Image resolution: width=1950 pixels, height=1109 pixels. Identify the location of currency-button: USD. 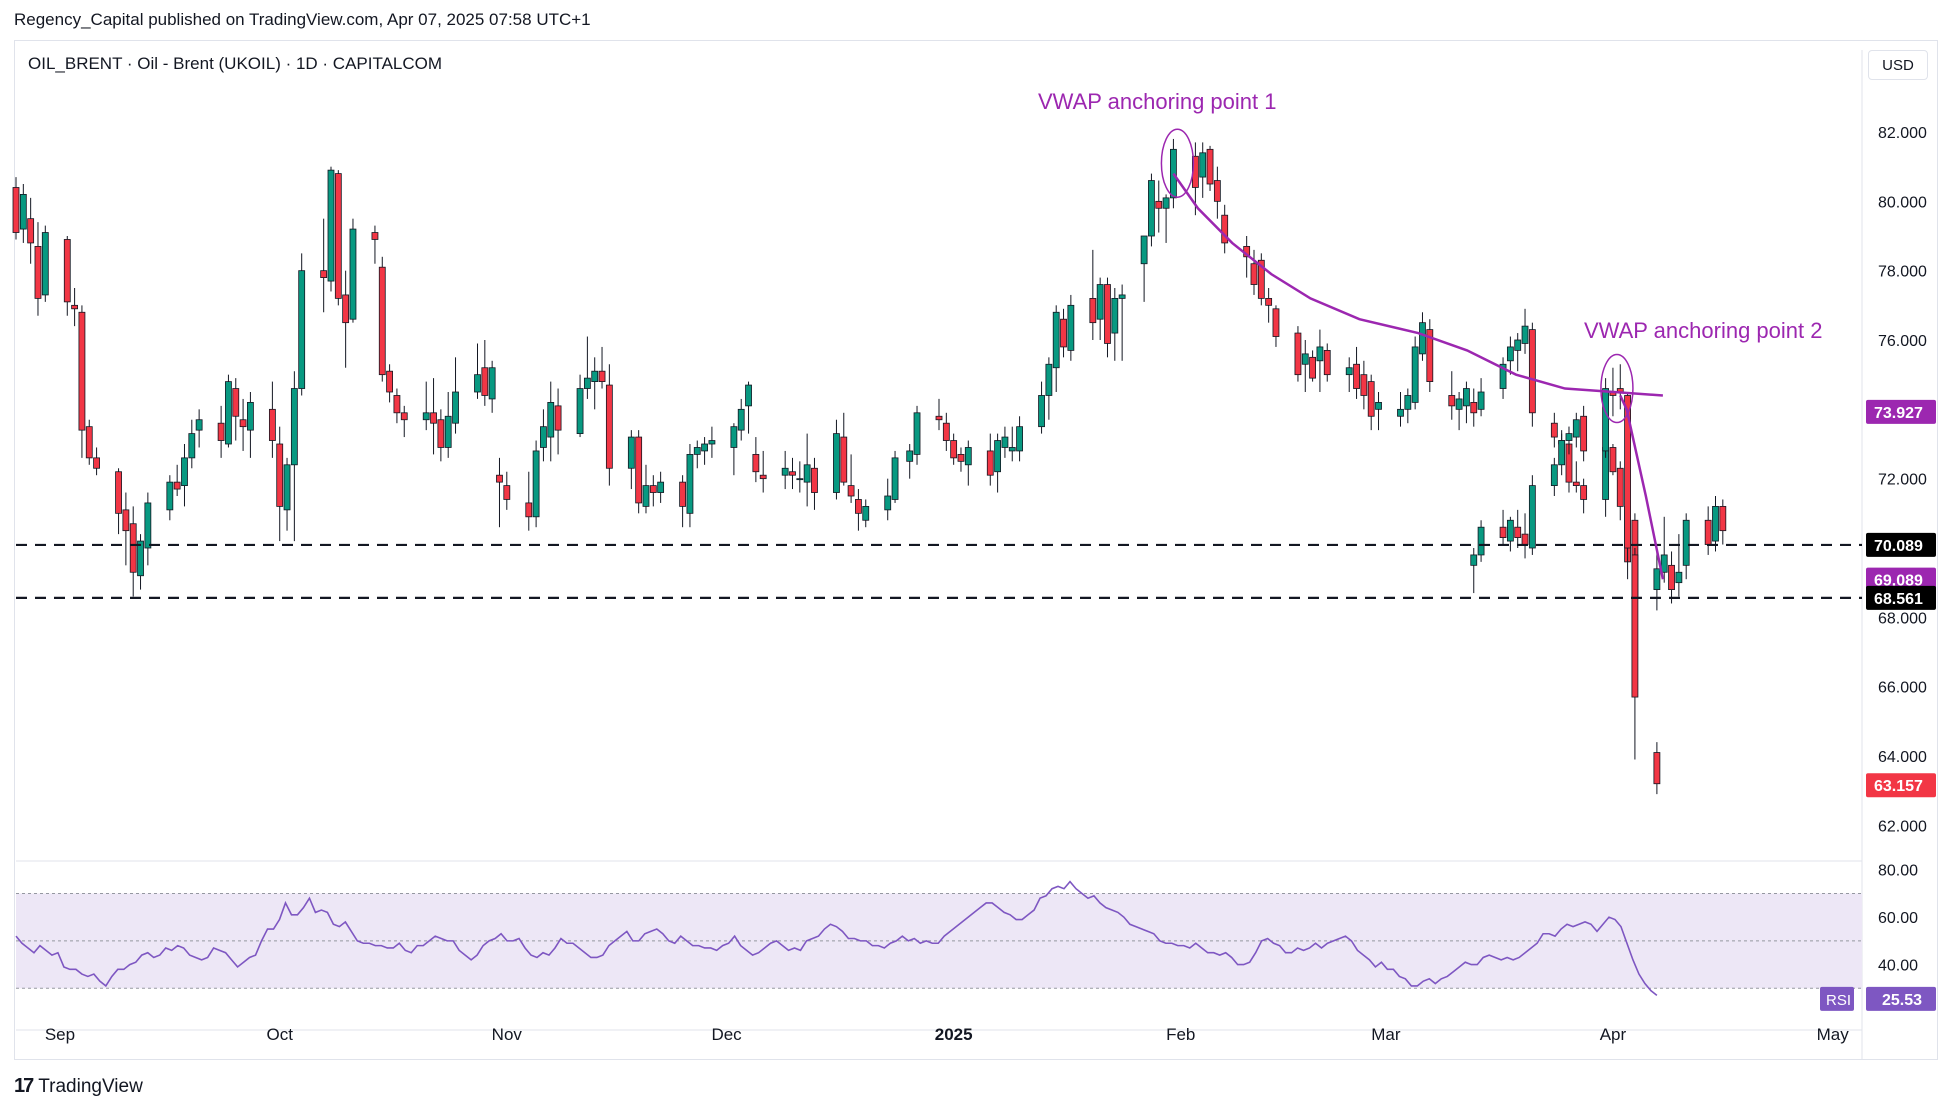
(1898, 65).